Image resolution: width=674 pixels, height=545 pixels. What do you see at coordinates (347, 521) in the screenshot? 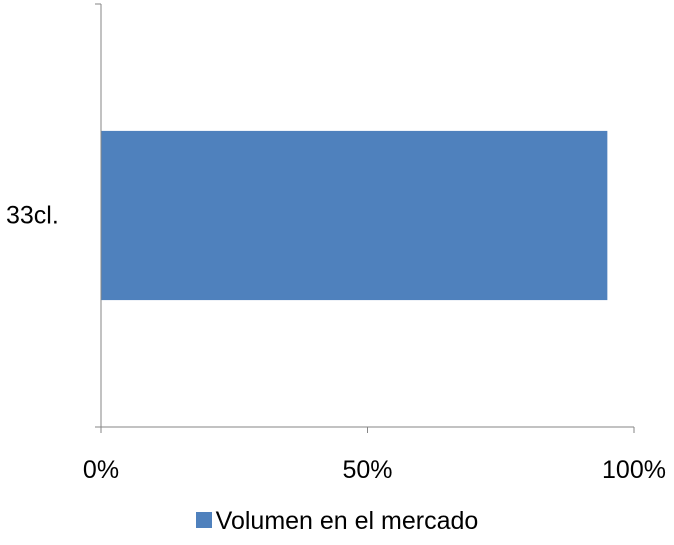
I see `legend-label: Volumen en el mercado` at bounding box center [347, 521].